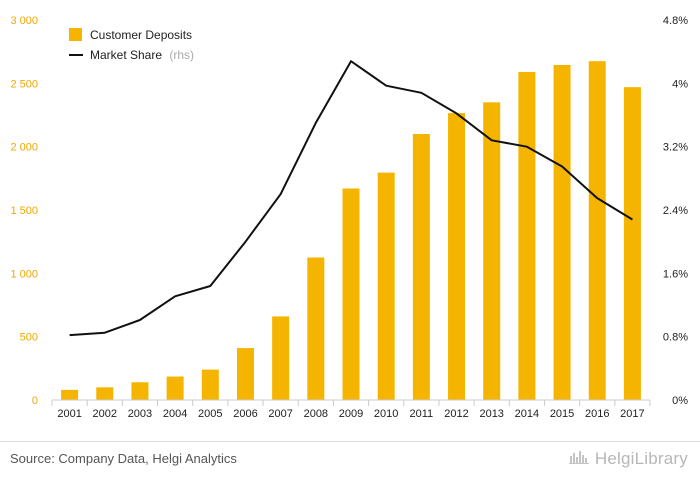 Image resolution: width=700 pixels, height=483 pixels. I want to click on footer-divider, so click(350, 441).